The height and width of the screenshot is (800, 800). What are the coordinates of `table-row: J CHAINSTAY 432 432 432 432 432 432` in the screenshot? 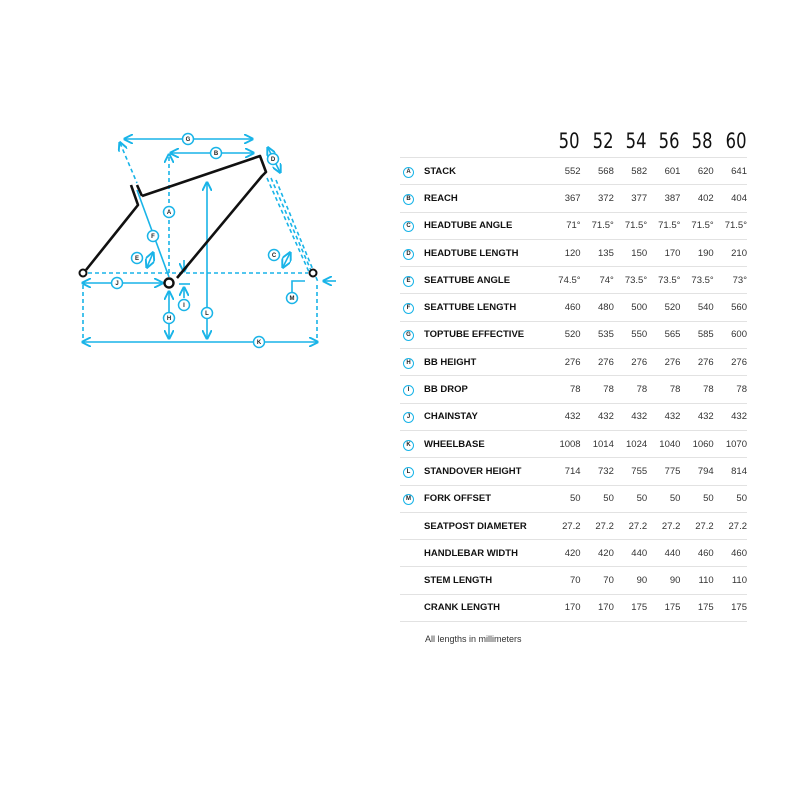 It's located at (573, 416).